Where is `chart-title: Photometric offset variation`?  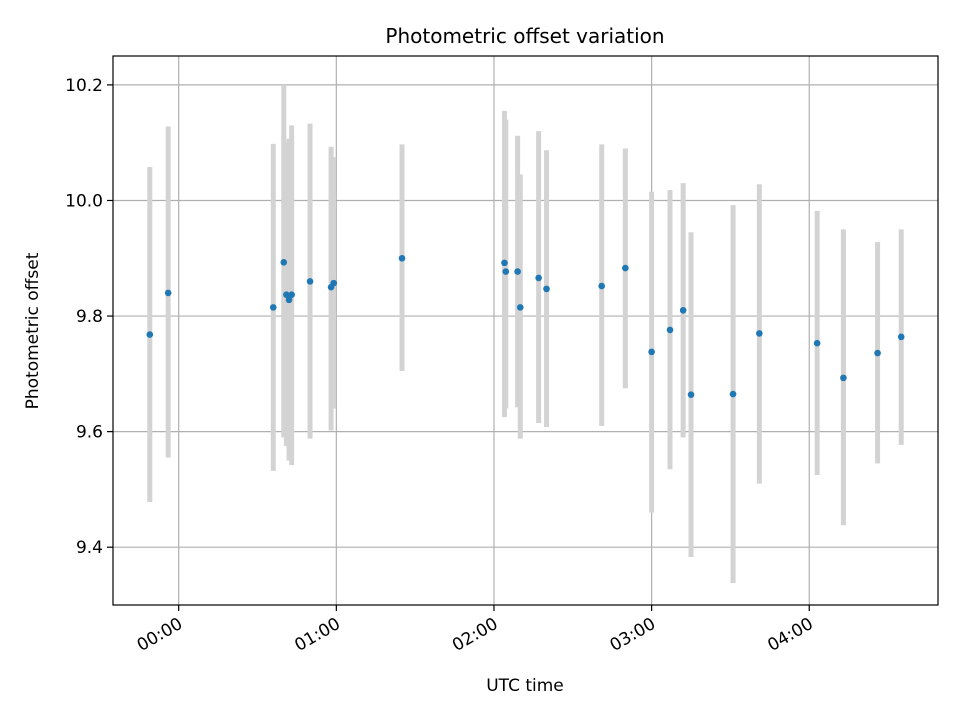 chart-title: Photometric offset variation is located at coordinates (524, 36).